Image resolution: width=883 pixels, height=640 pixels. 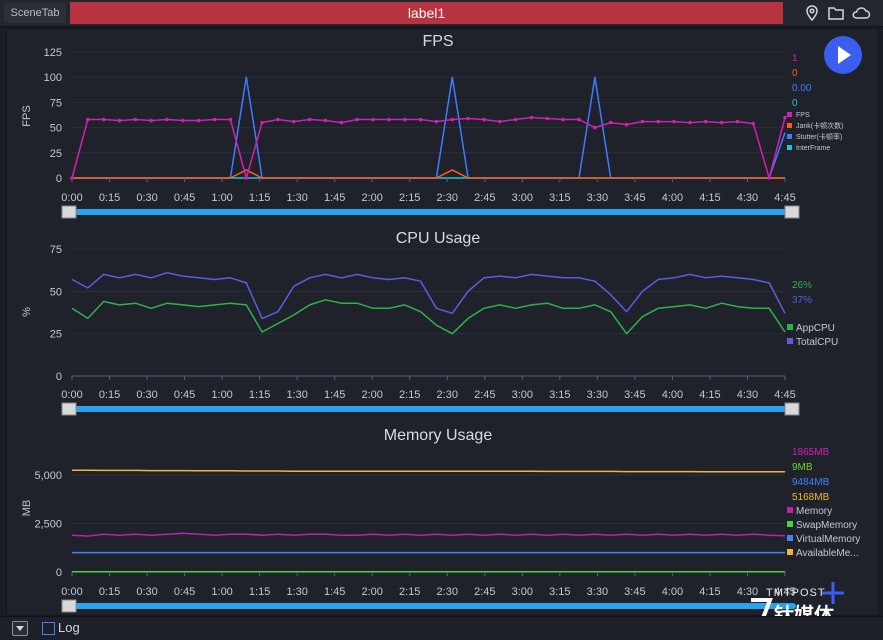 I want to click on scene-tab: SceneTab, so click(x=35, y=13).